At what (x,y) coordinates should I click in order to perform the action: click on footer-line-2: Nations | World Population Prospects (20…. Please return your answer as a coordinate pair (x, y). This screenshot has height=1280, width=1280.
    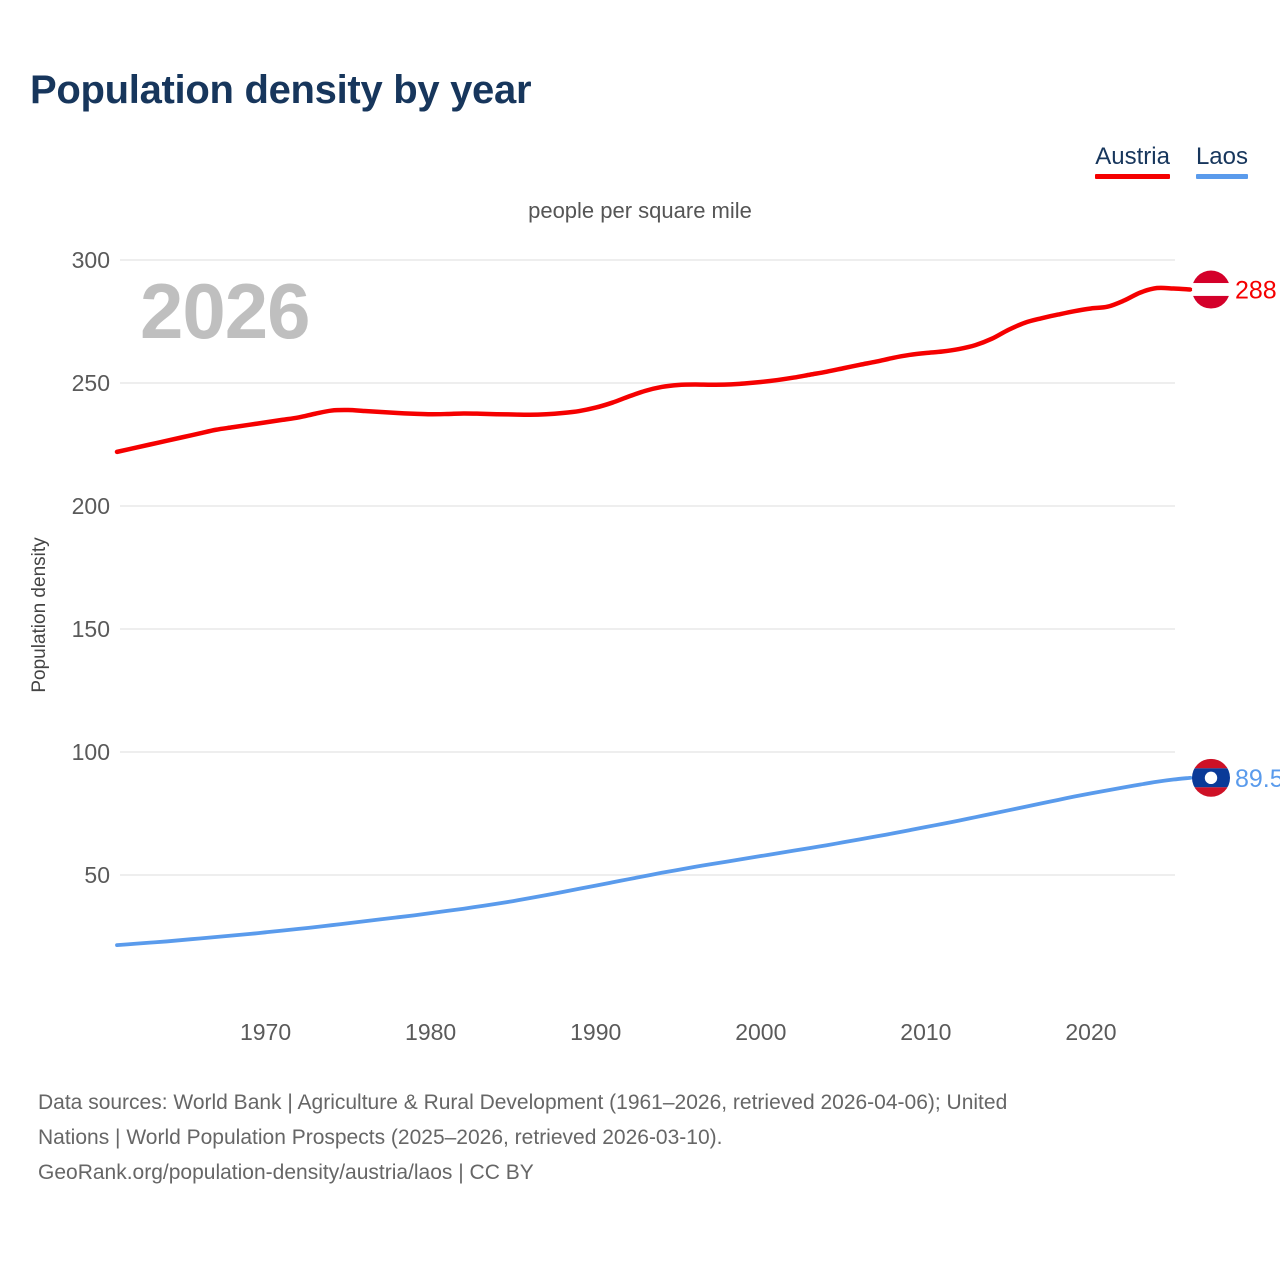
    Looking at the image, I should click on (380, 1137).